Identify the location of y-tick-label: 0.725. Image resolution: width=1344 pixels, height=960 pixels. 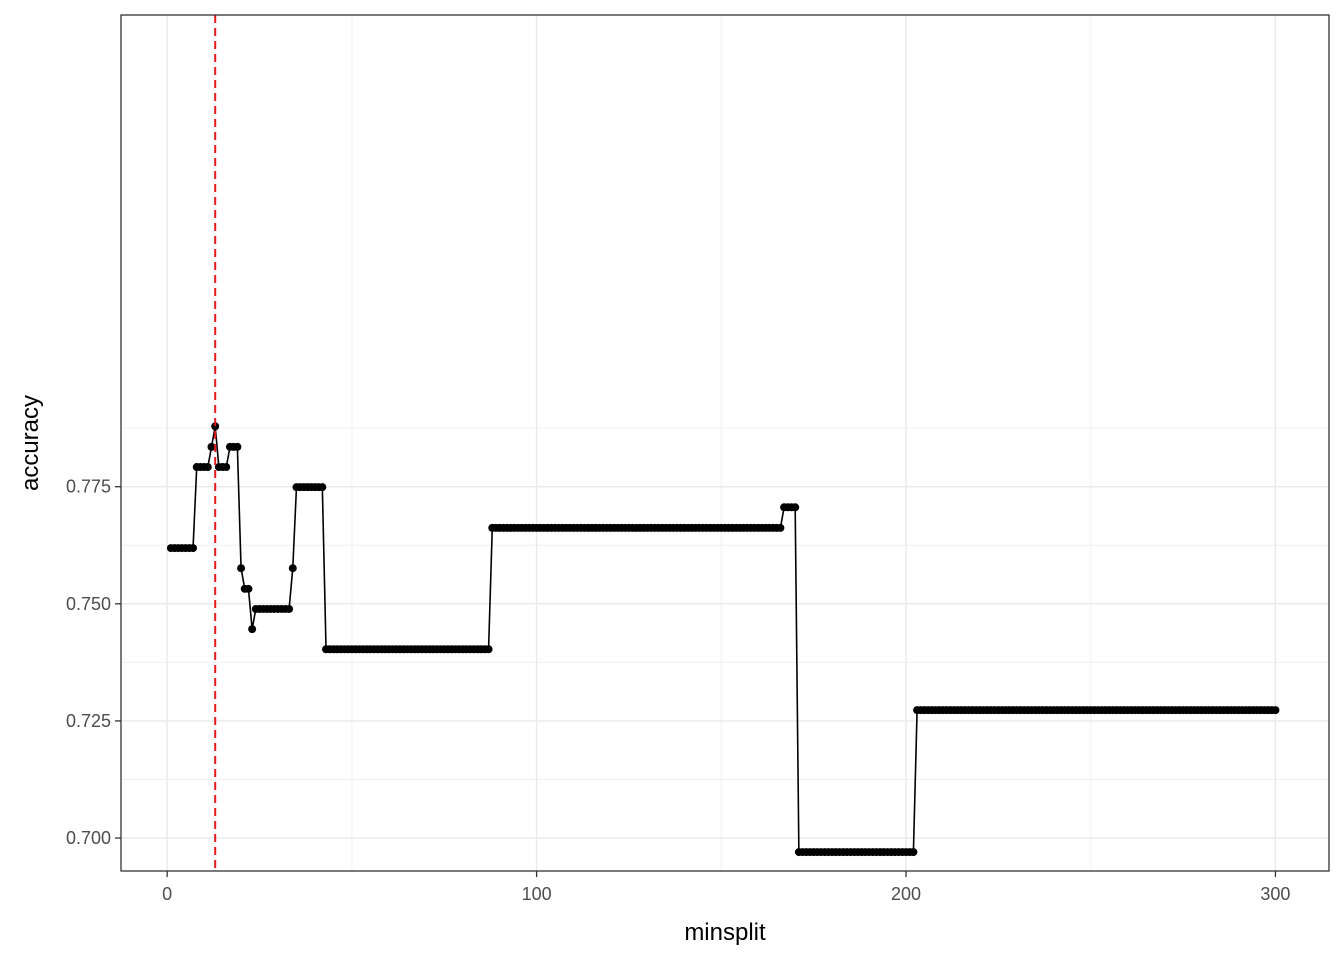
(88, 721).